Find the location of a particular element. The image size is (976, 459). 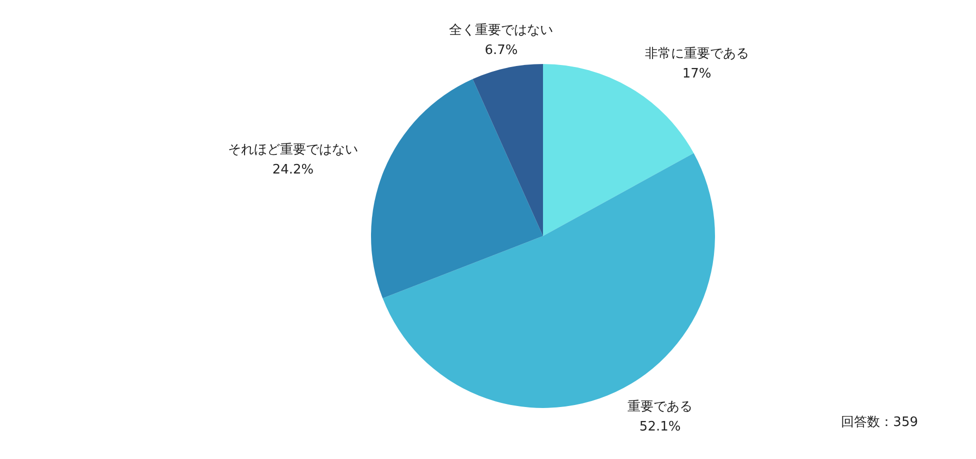

slice-label: それほど重要ではない is located at coordinates (293, 150).